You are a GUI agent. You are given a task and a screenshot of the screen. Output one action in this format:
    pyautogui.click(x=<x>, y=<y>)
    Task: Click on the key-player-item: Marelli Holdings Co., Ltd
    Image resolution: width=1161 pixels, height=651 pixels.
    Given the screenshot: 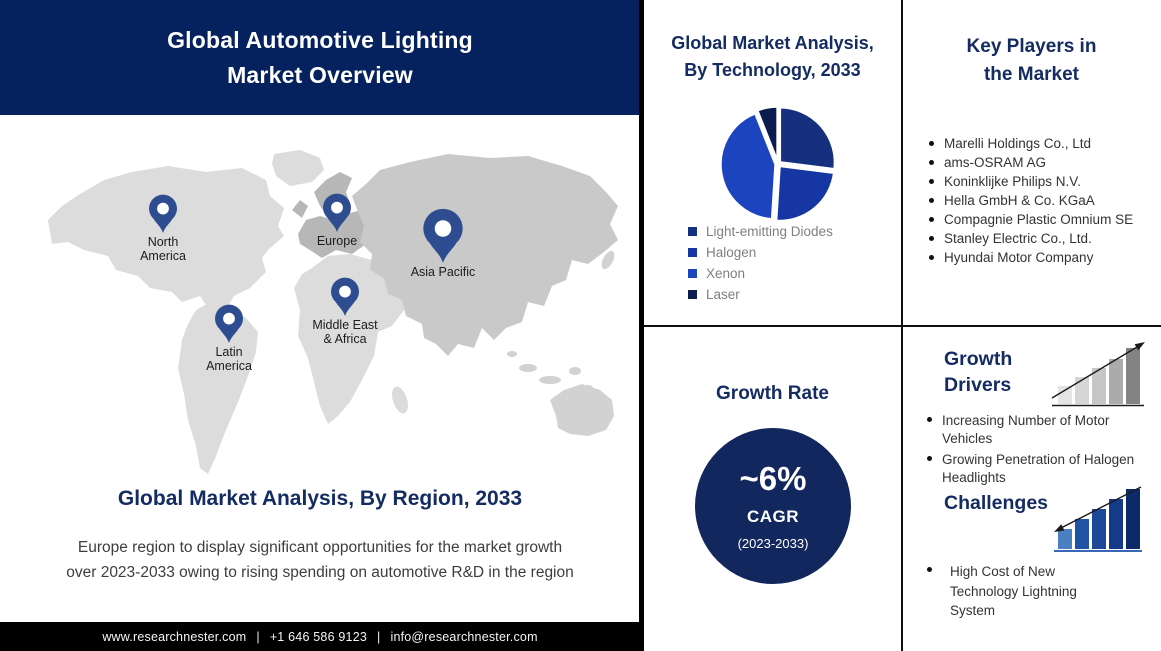 What is the action you would take?
    pyautogui.click(x=1041, y=144)
    